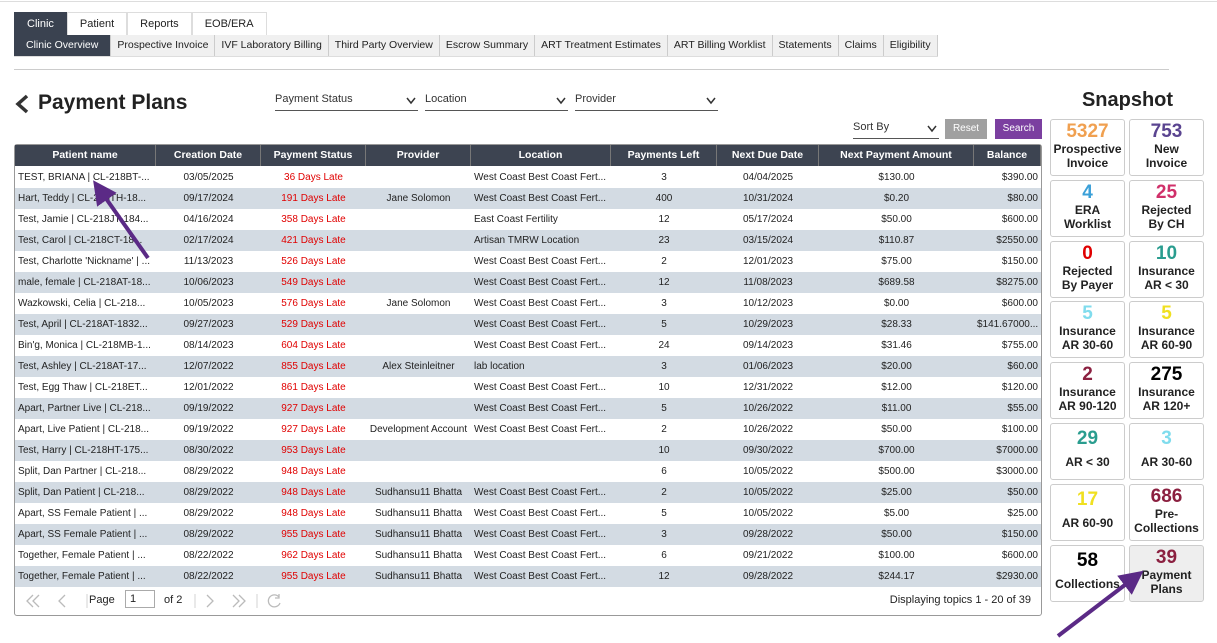 The height and width of the screenshot is (643, 1217). I want to click on tile-label: Rejected, so click(1087, 270).